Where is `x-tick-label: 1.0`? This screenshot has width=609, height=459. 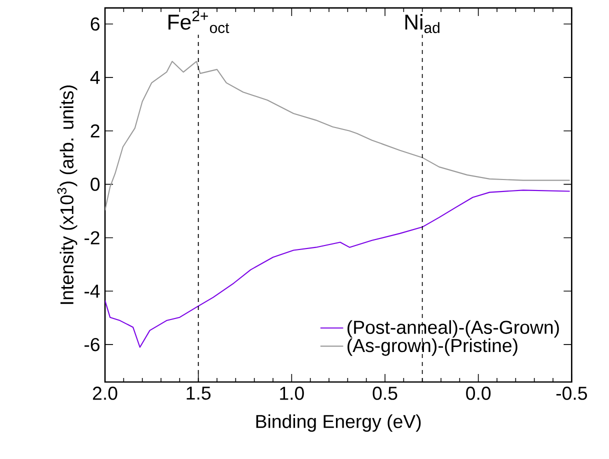
x-tick-label: 1.0 is located at coordinates (292, 393).